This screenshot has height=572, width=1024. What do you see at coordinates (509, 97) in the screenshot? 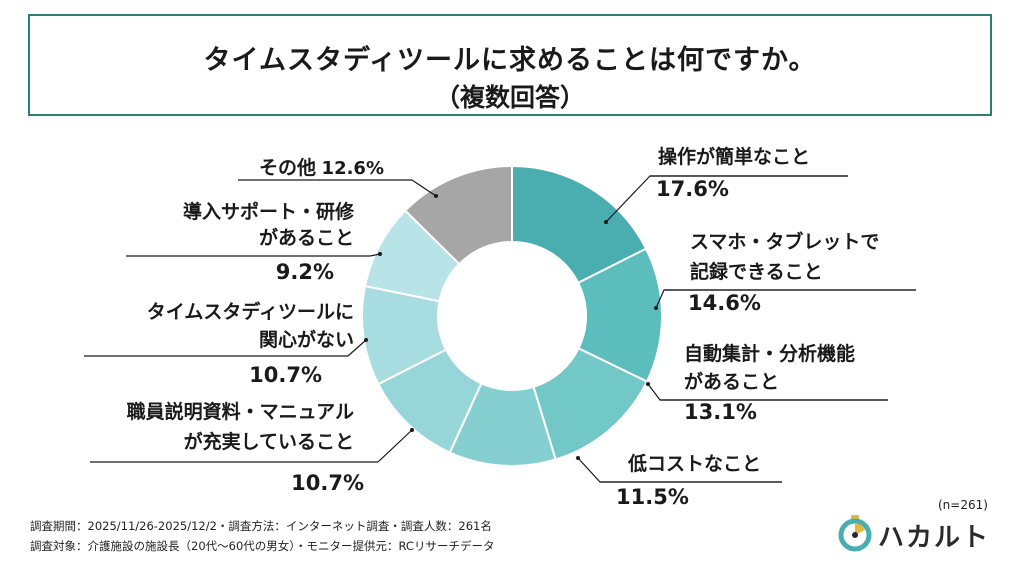
I see `chart-subtitle: （複数回答）` at bounding box center [509, 97].